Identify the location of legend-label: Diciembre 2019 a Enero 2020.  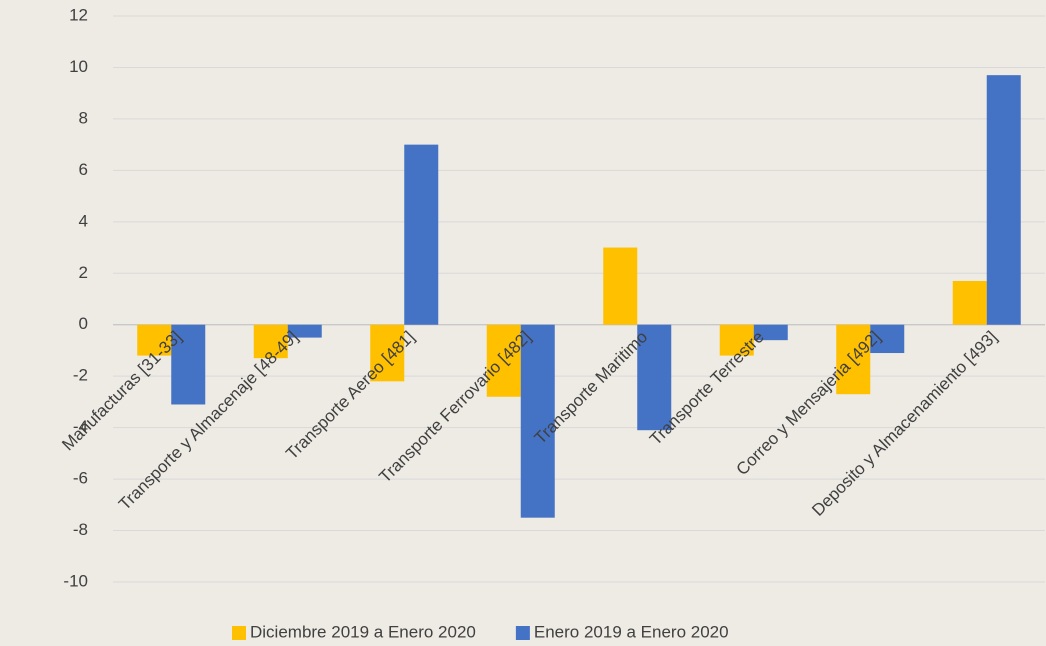
(363, 631).